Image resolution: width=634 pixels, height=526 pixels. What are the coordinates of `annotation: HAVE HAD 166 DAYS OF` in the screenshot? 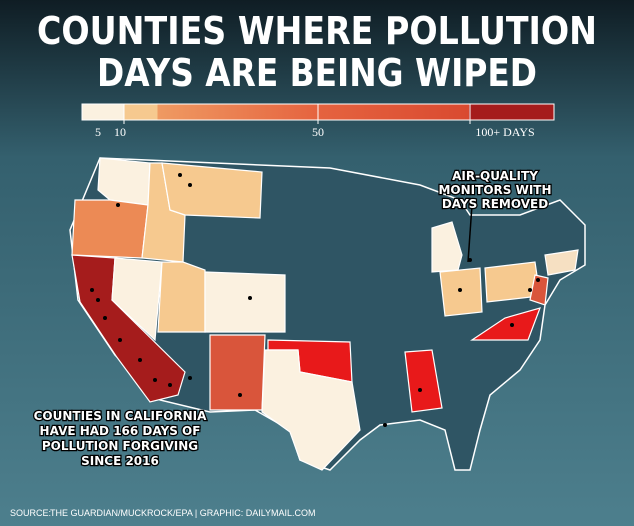 It's located at (120, 431).